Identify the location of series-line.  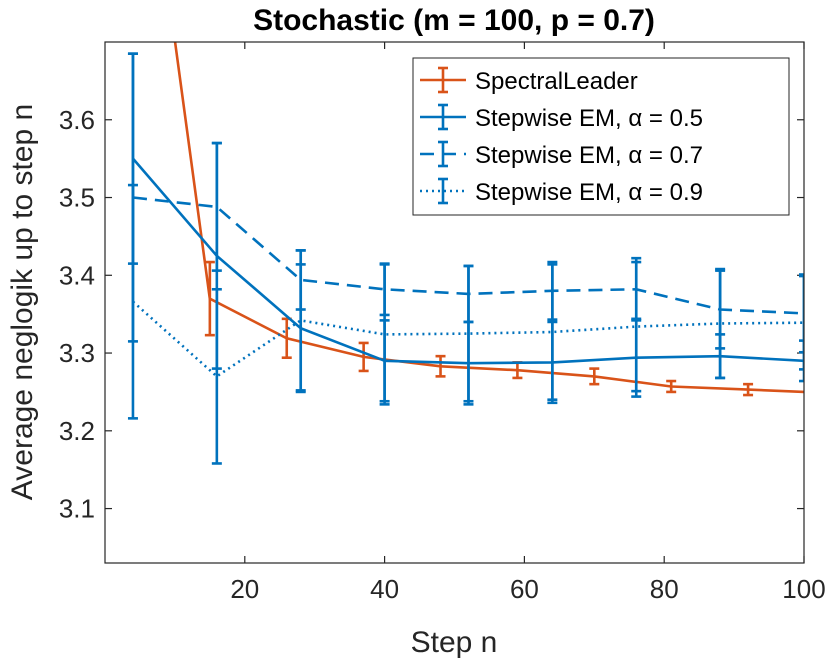
(468, 339).